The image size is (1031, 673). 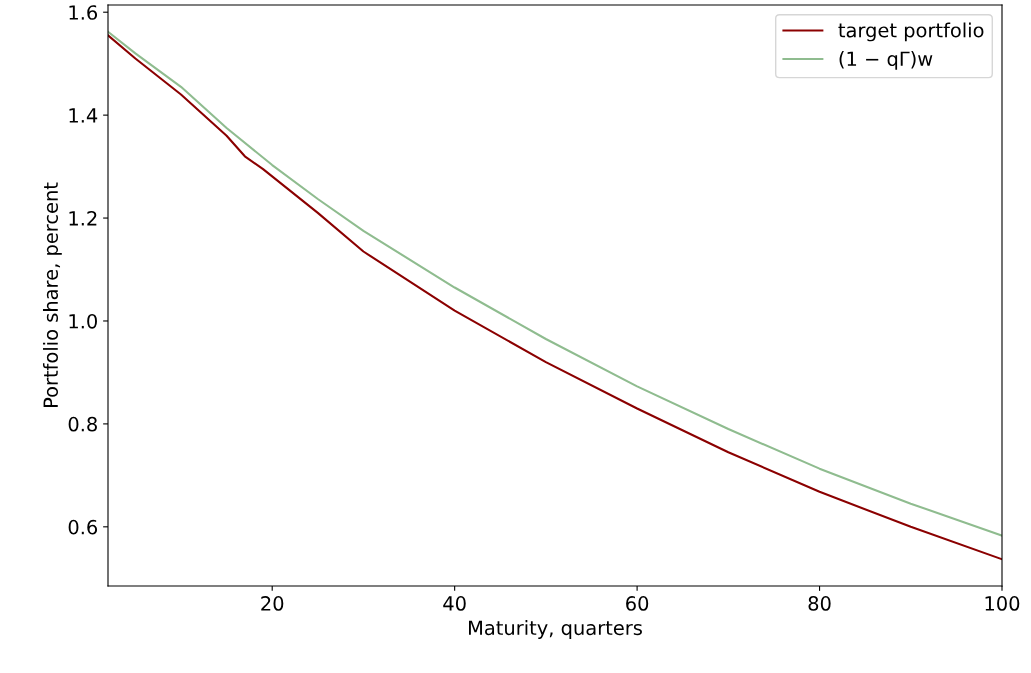 I want to click on y-tick-label: 0.6, so click(x=83, y=527).